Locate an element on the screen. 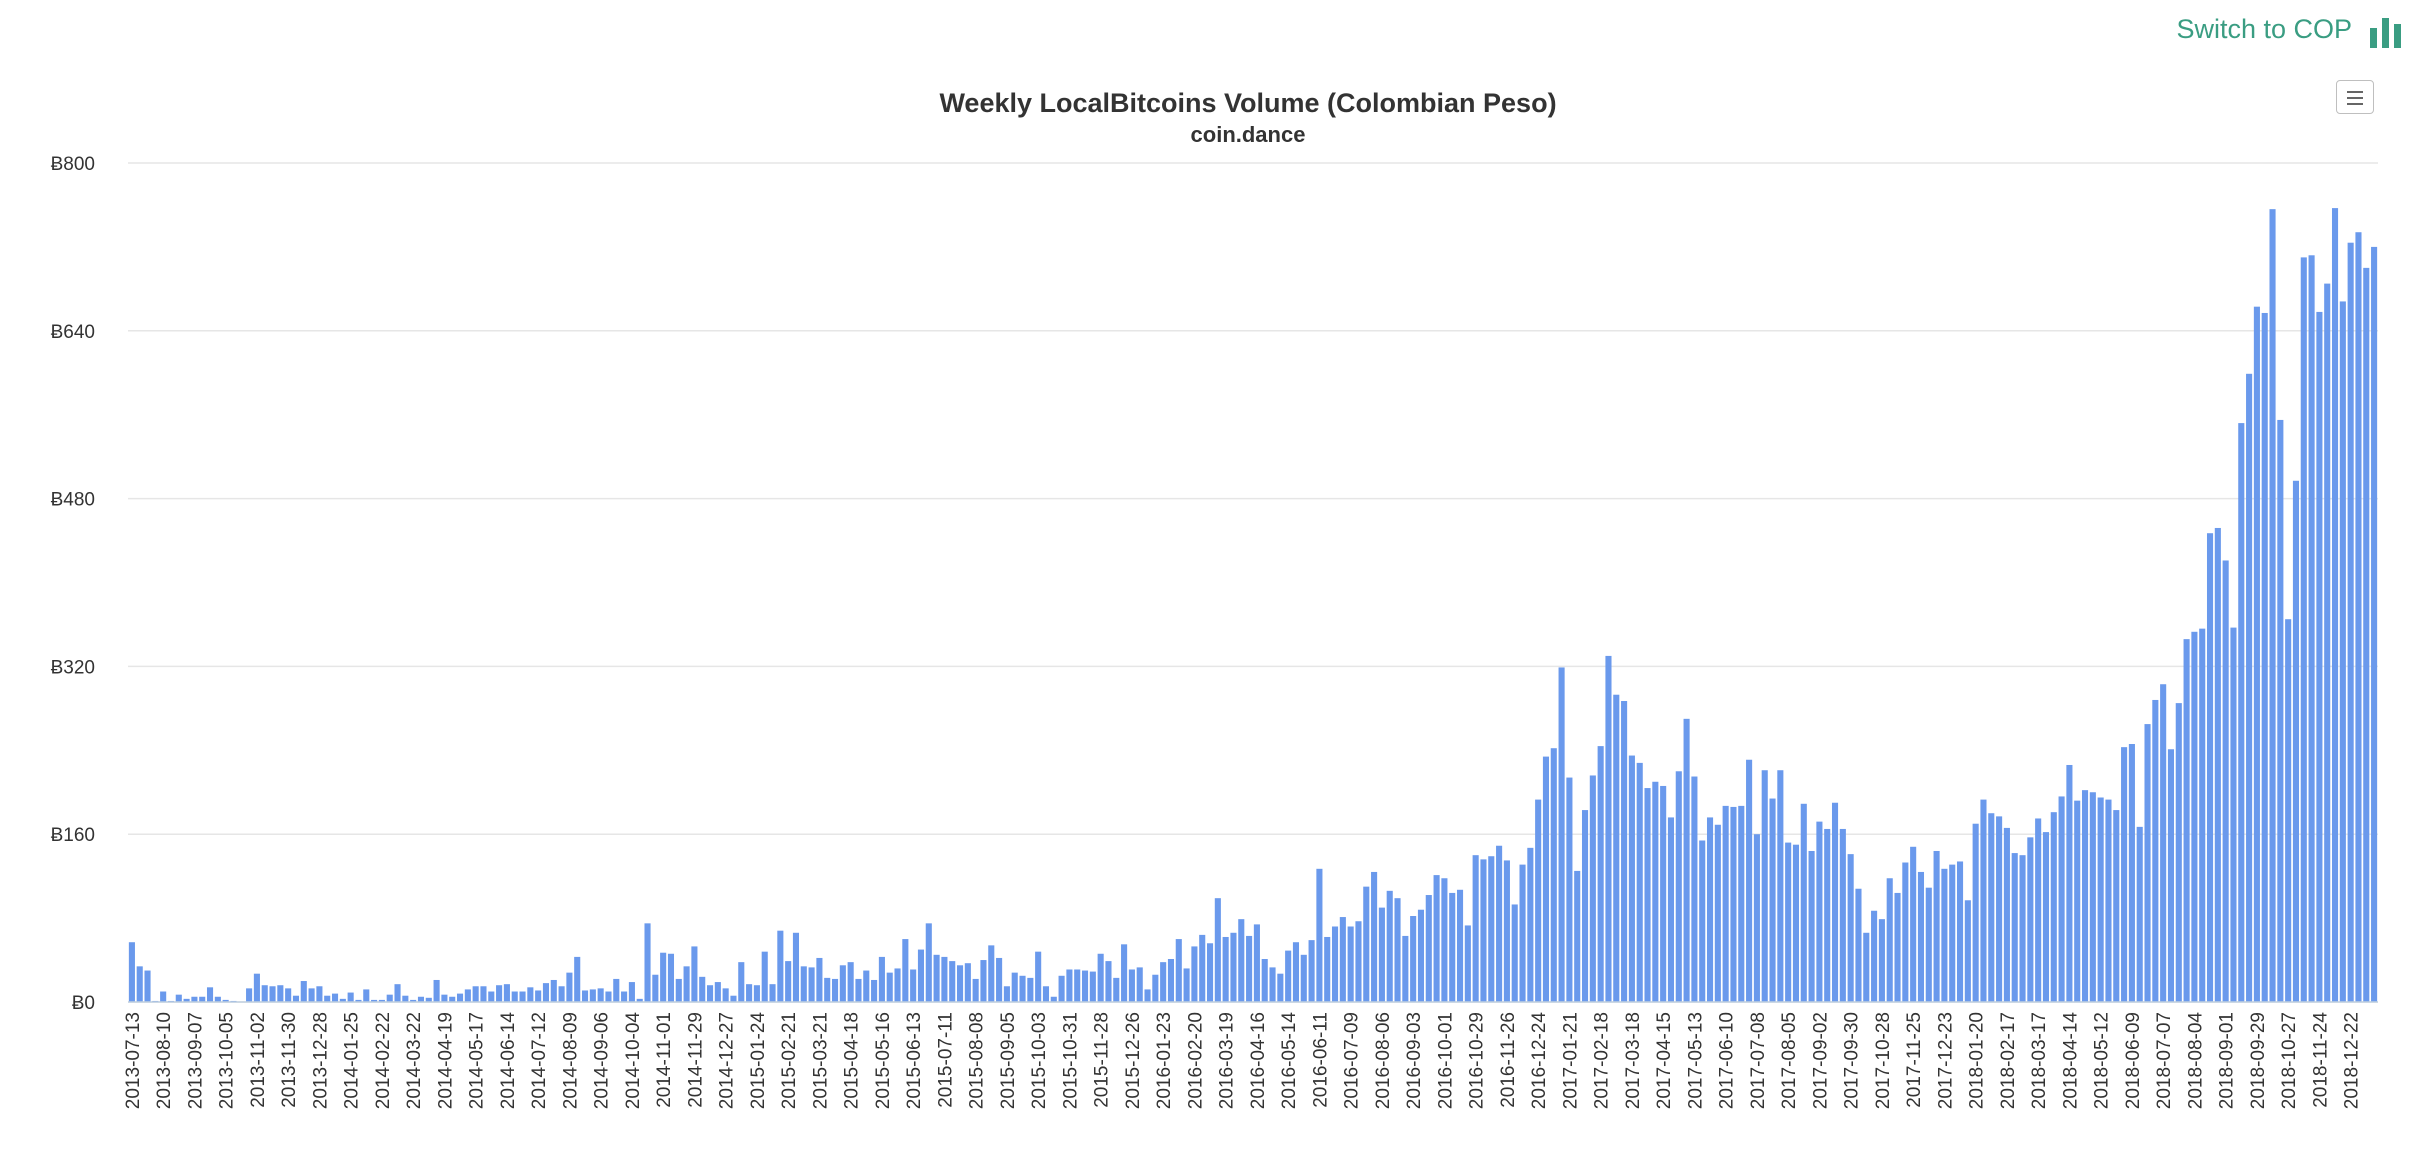 This screenshot has width=2422, height=1156. x-tick-label: 2017-04-15 is located at coordinates (1664, 1060).